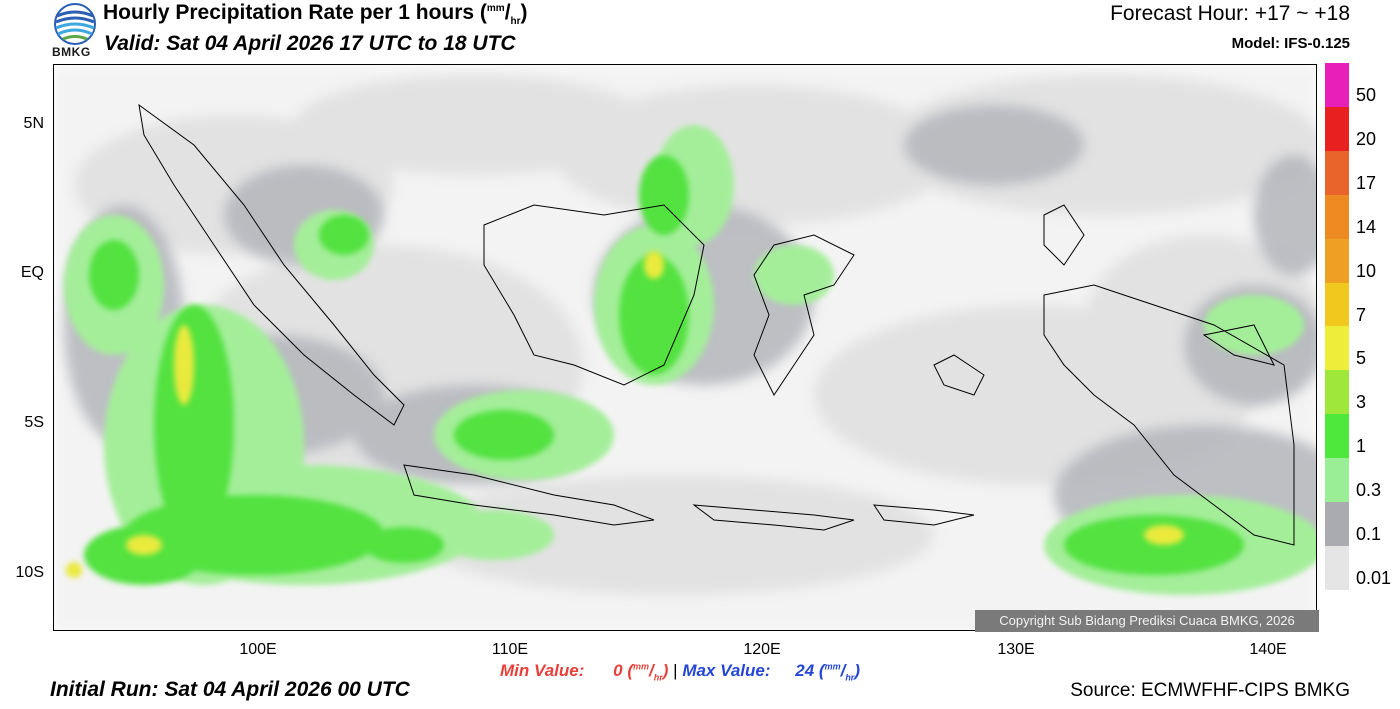  I want to click on initial-run: Initial Run: Sat 04 April 2026 00 UTC, so click(230, 689).